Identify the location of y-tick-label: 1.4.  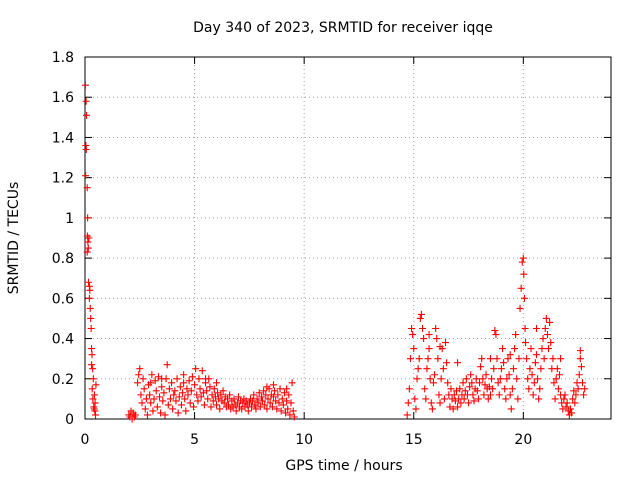
(63, 138).